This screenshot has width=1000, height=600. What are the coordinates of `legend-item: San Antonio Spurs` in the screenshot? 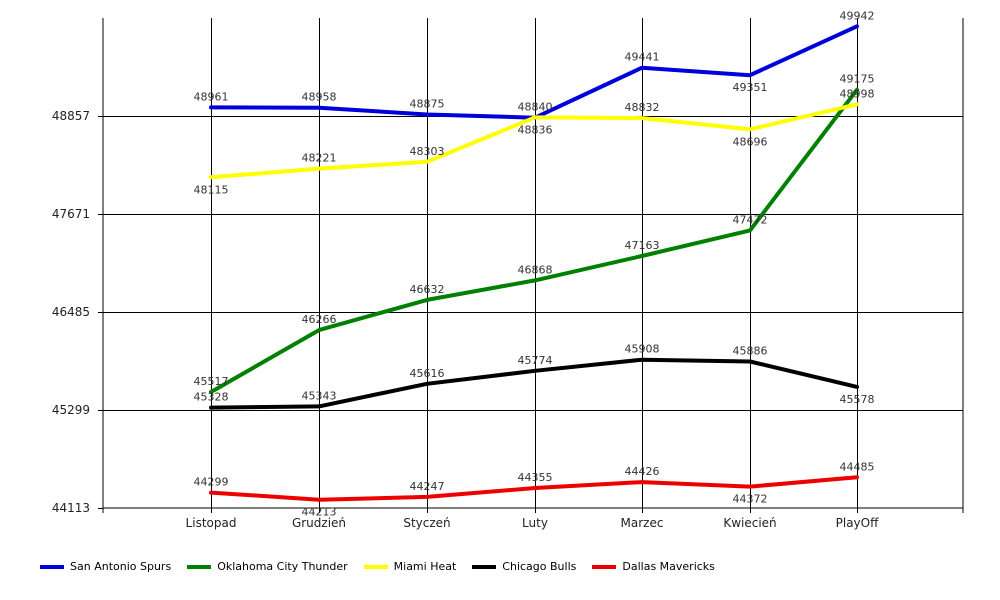 It's located at (105, 566).